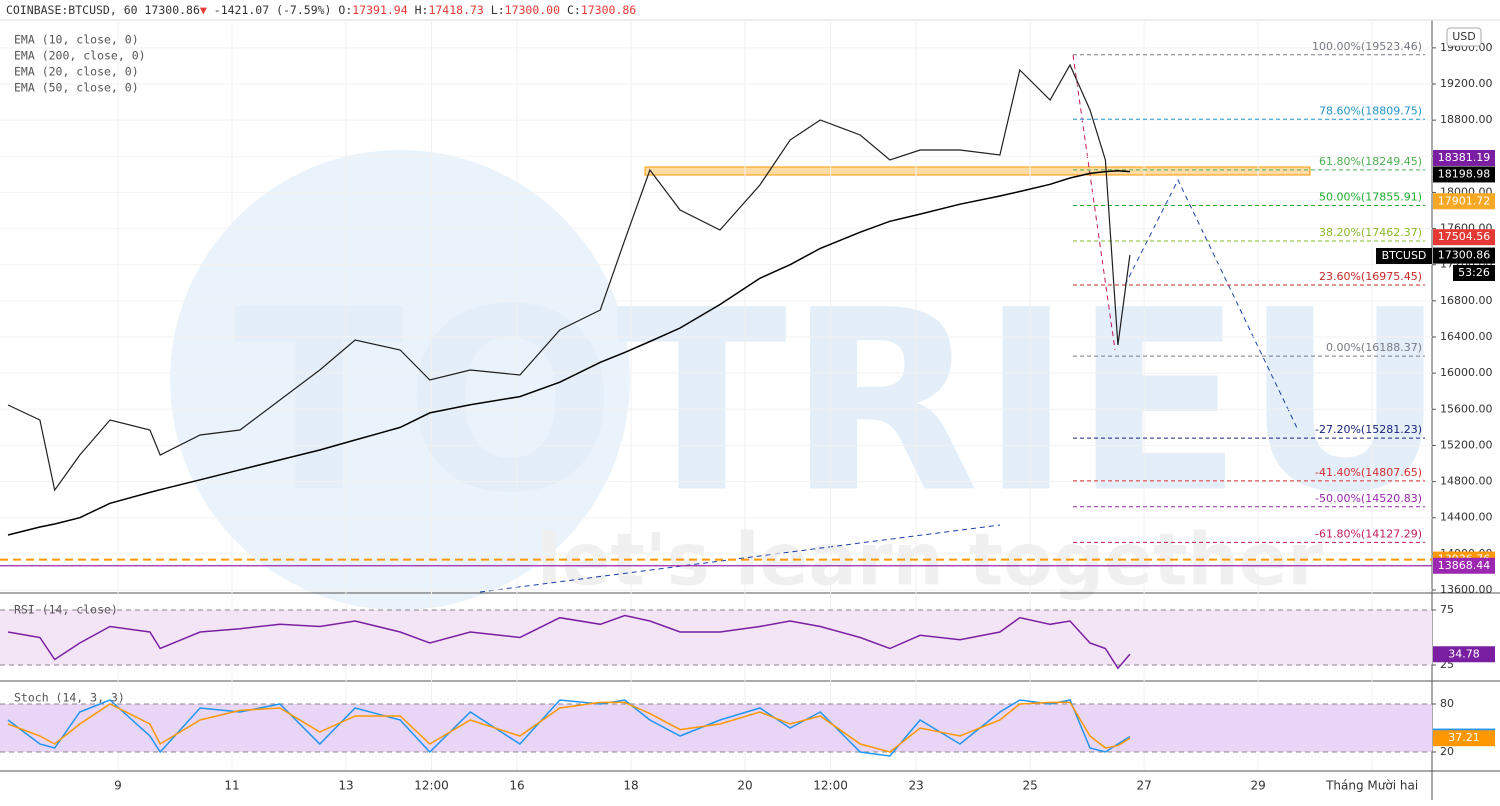 The height and width of the screenshot is (806, 1500). I want to click on countdown: 53:26, so click(1474, 272).